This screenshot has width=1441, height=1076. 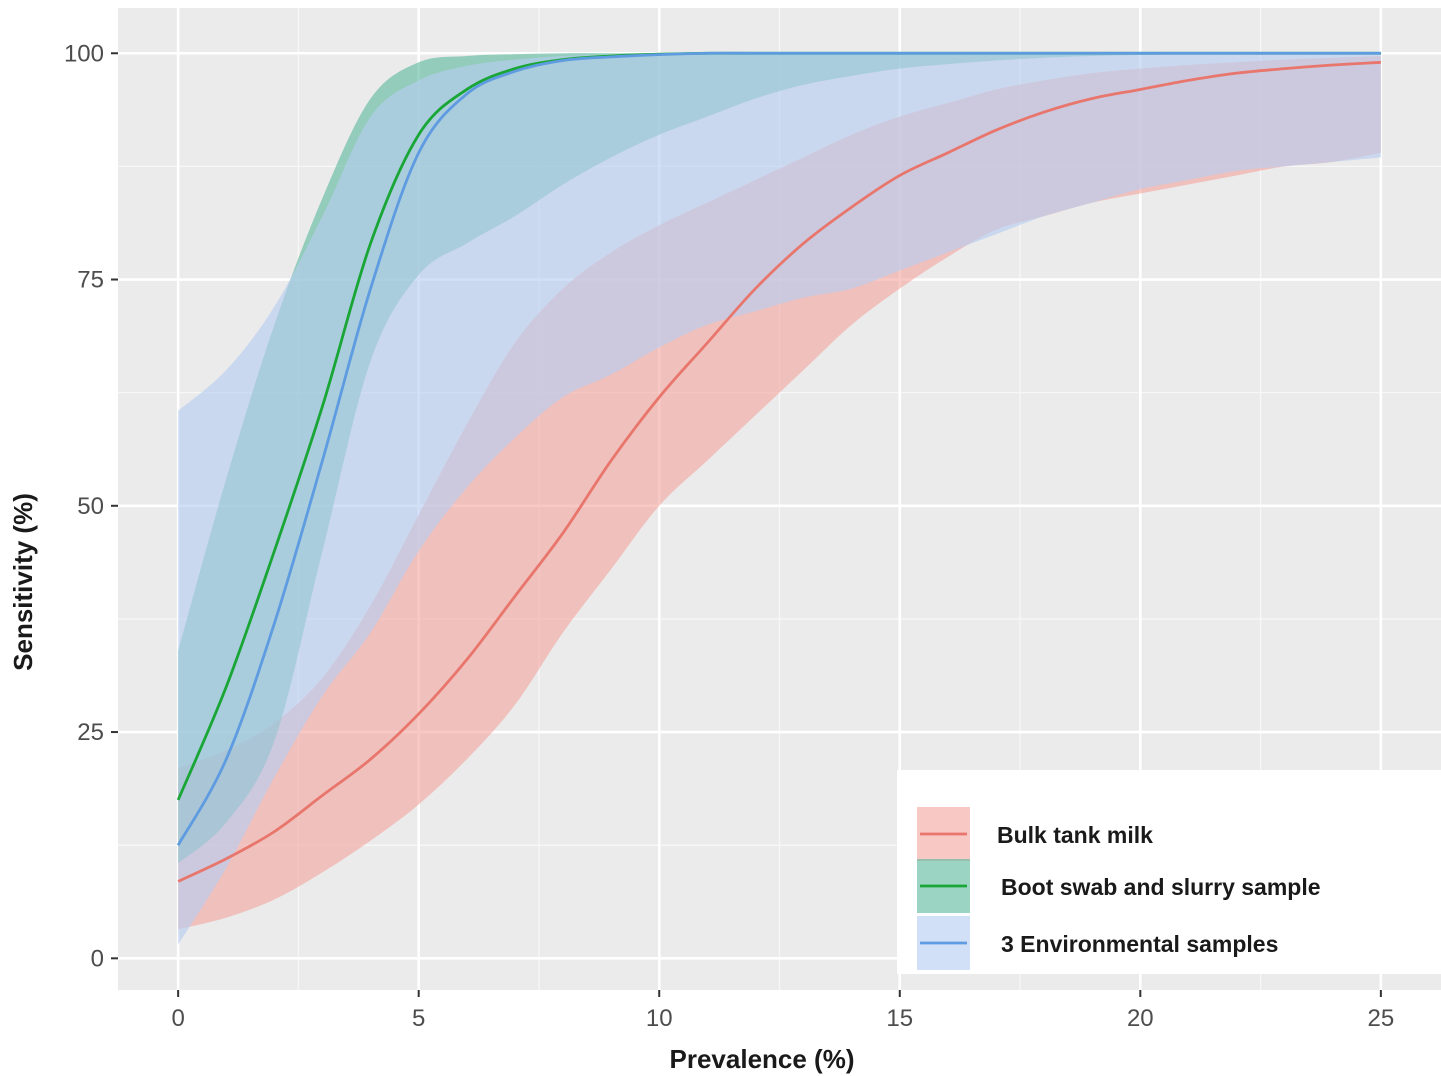 I want to click on x-tick-label: 25, so click(x=1381, y=1018).